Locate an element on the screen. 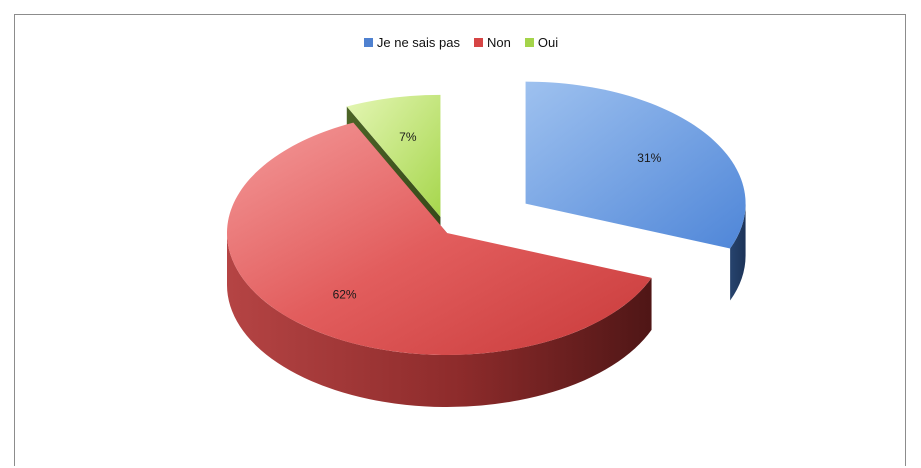 The height and width of the screenshot is (468, 921). legend-swatch-je-ne-sais-pas is located at coordinates (368, 42).